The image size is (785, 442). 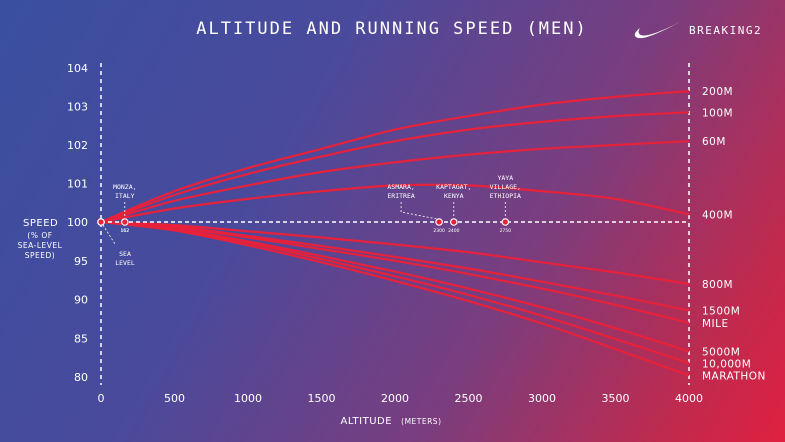 I want to click on x-tick-2000: 2000, so click(x=395, y=398).